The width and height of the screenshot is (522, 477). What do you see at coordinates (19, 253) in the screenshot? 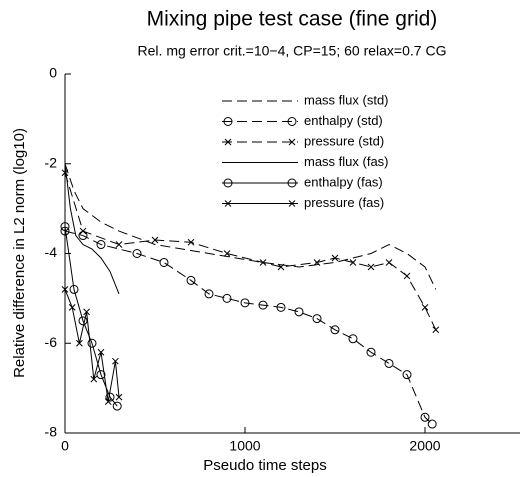
I see `y-axis-label: Relative difference in L2 norm (log10)` at bounding box center [19, 253].